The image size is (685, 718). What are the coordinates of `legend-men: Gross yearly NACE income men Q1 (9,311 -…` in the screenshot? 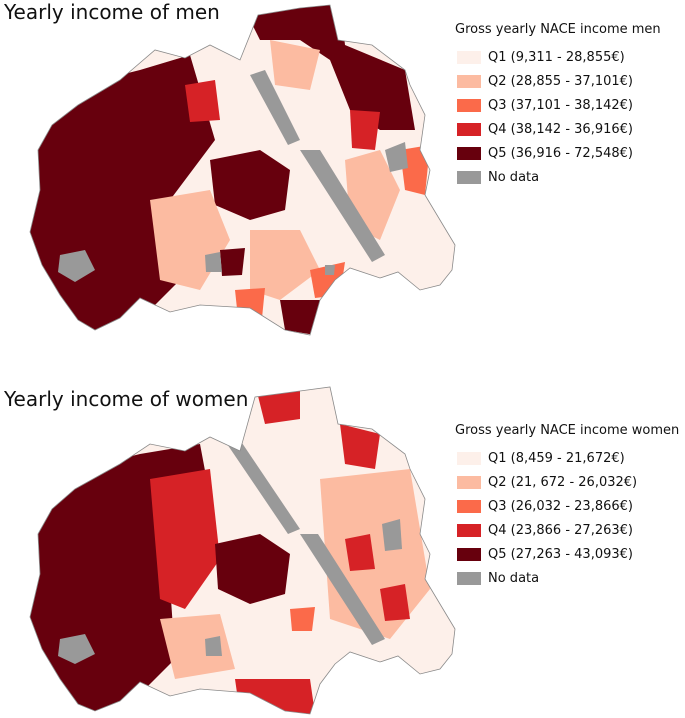 It's located at (569, 105).